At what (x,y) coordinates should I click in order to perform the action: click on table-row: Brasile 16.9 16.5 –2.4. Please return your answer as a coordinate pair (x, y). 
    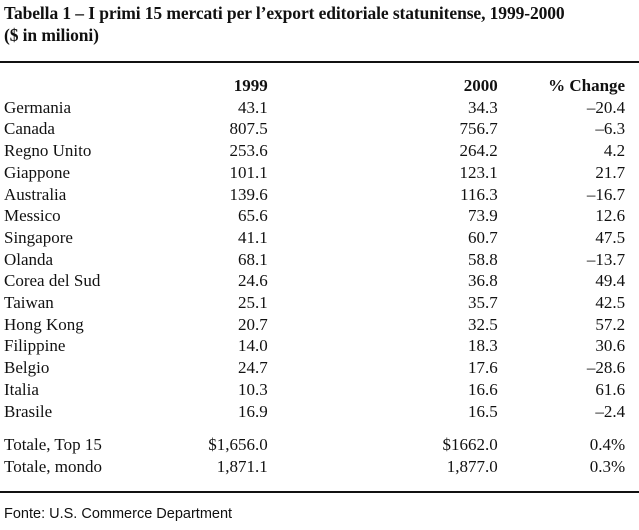
    Looking at the image, I should click on (319, 412).